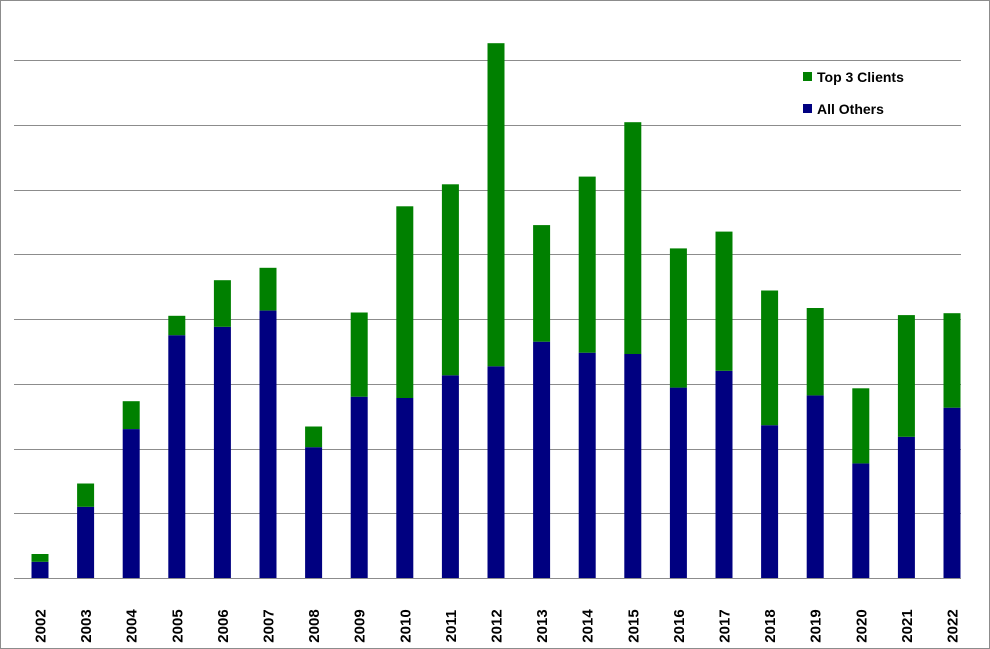  What do you see at coordinates (405, 625) in the screenshot?
I see `x-tick-label: 2010` at bounding box center [405, 625].